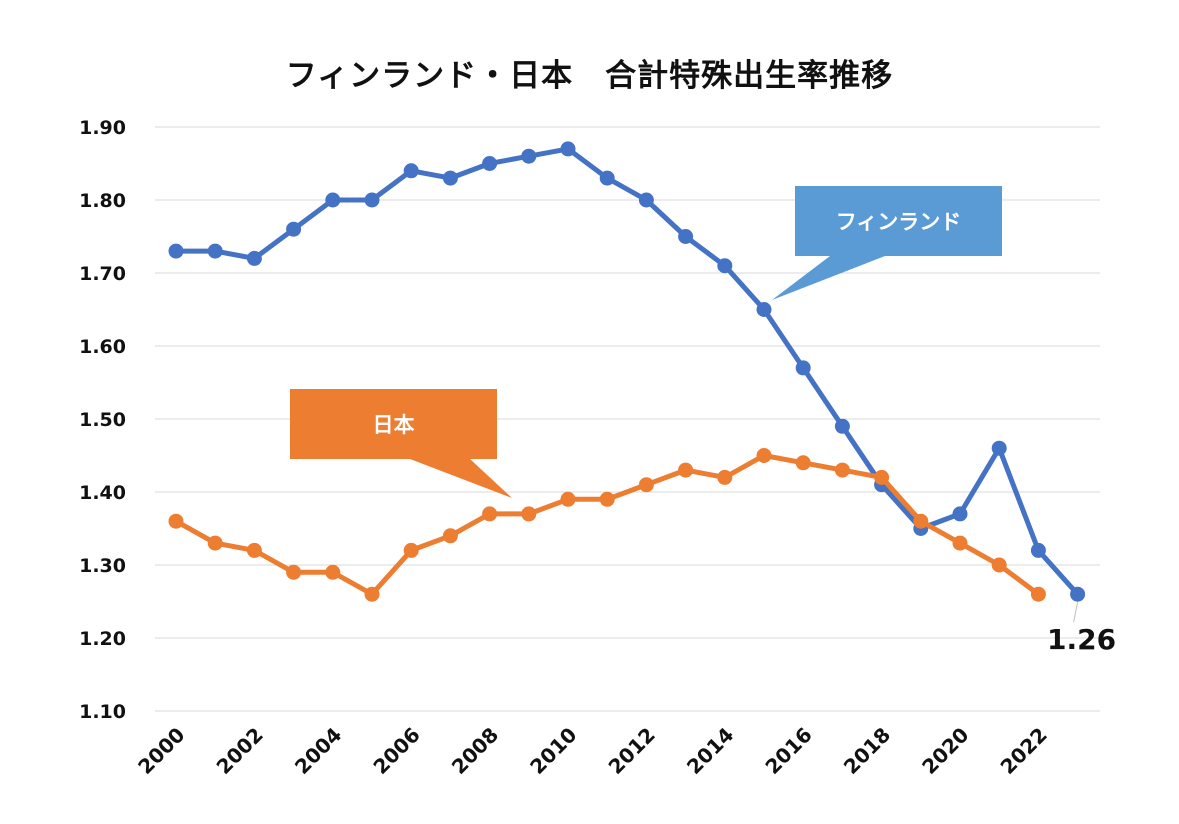 This screenshot has height=824, width=1179. Describe the element at coordinates (632, 751) in the screenshot. I see `x-tick-label: 2012` at that location.